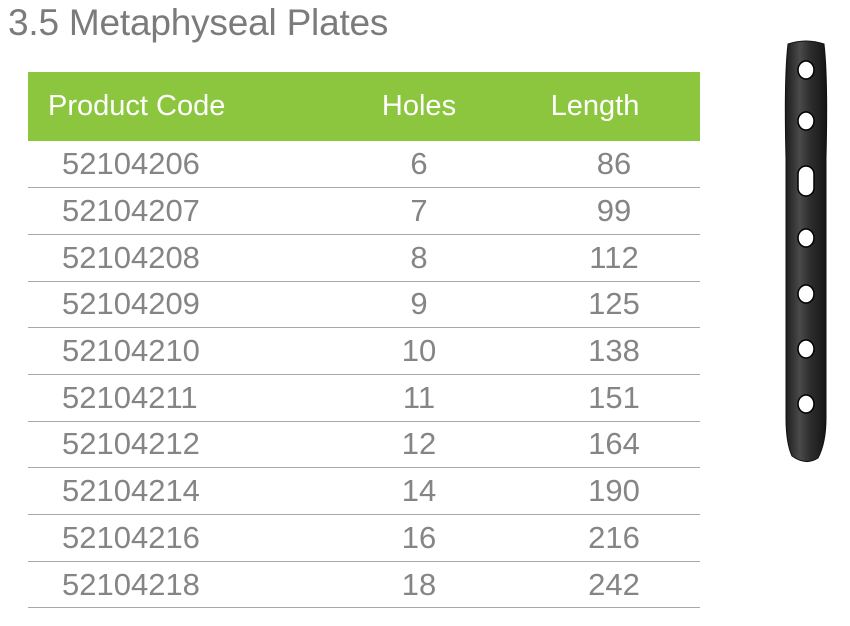 This screenshot has height=626, width=850. I want to click on cell-holes: 18, so click(419, 584).